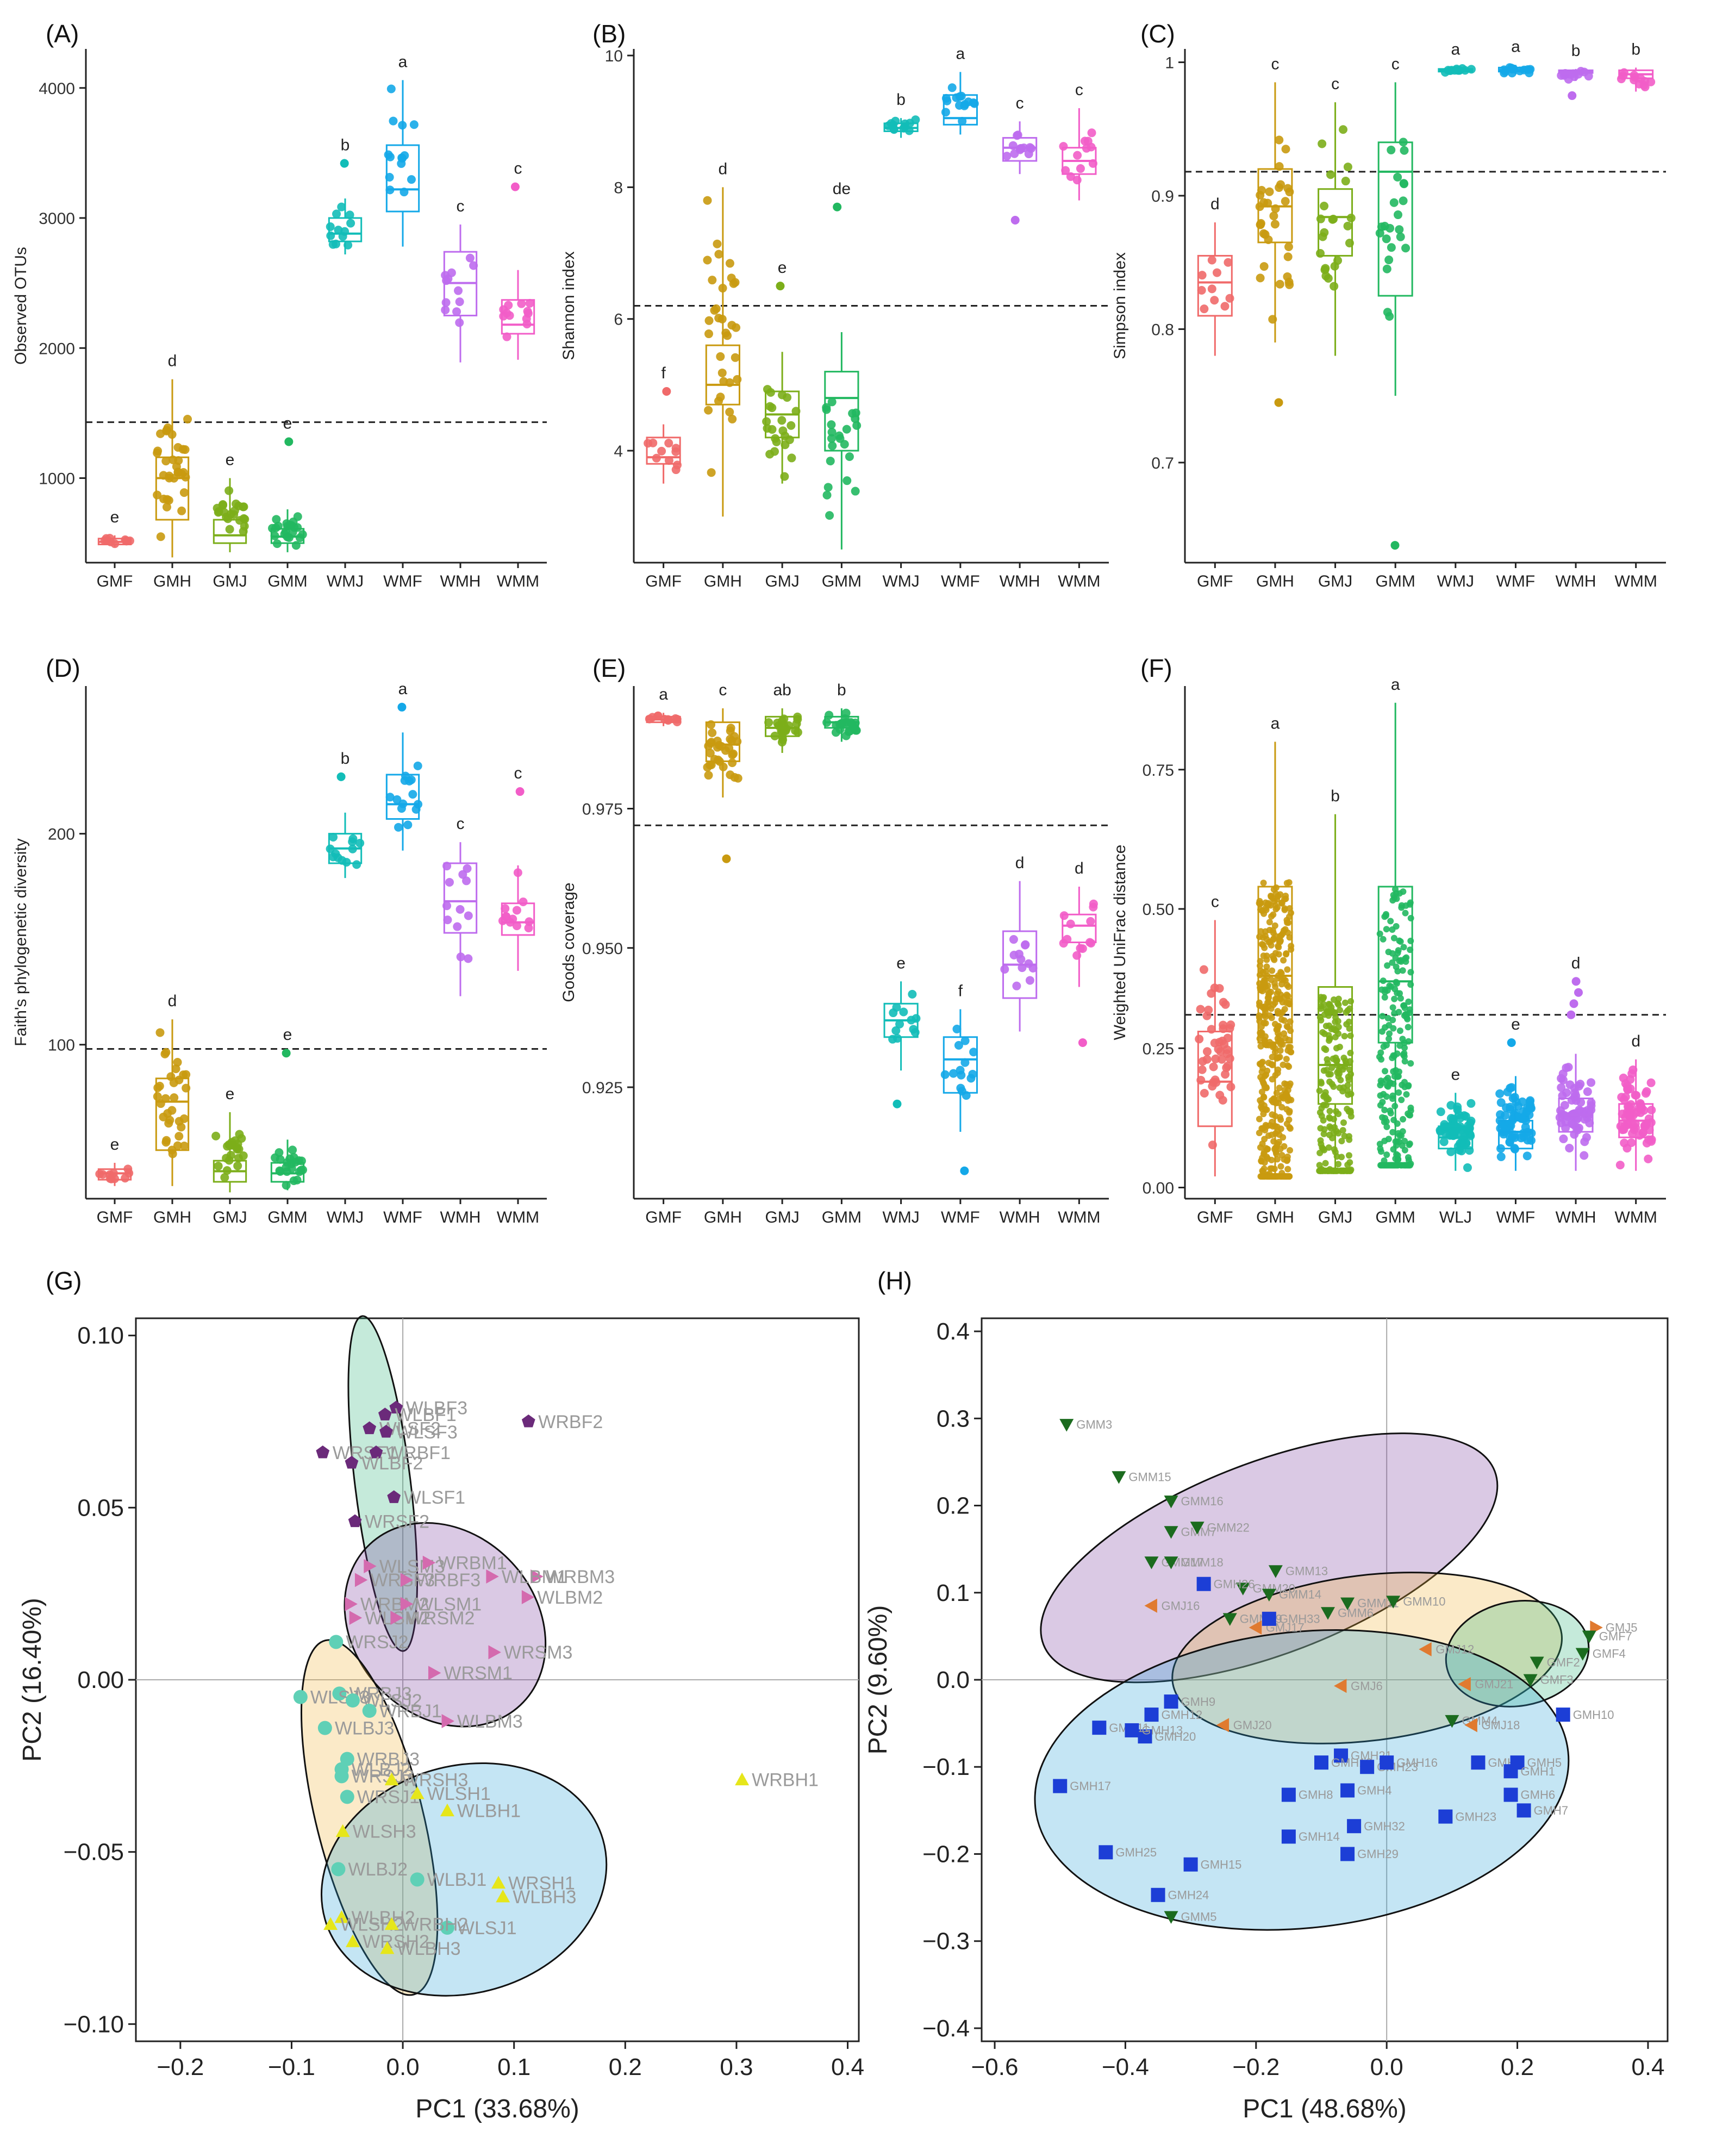 Image resolution: width=1710 pixels, height=2156 pixels. Describe the element at coordinates (1316, 1795) in the screenshot. I see `sample-label: GMH8` at that location.